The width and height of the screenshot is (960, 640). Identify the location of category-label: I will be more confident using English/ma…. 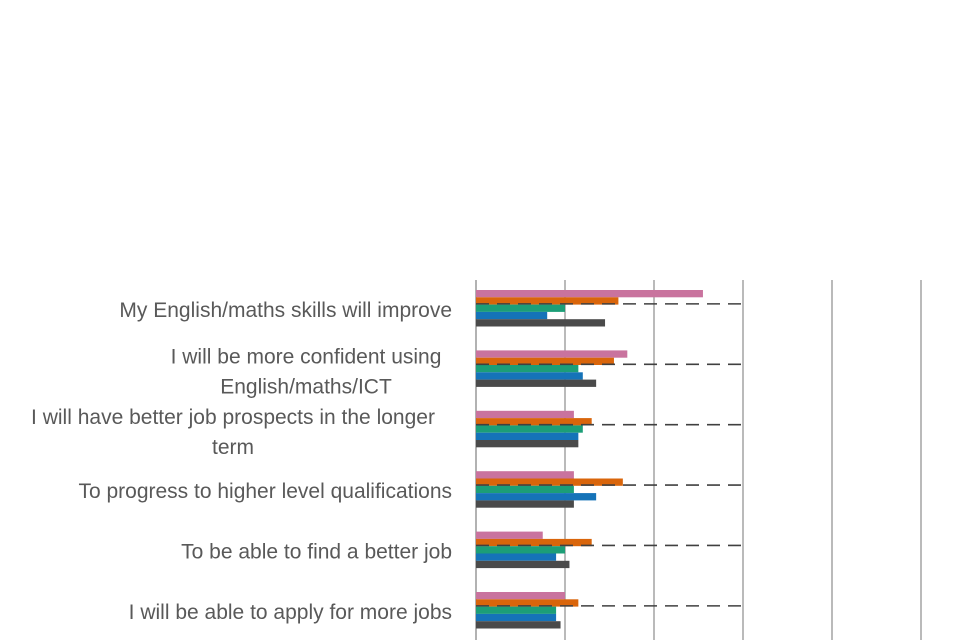
(306, 371).